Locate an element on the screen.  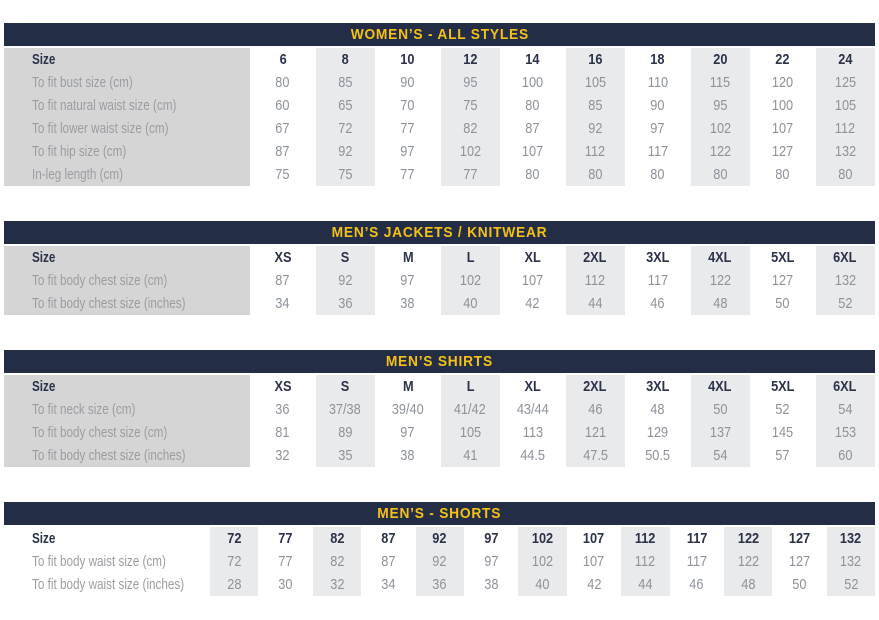
row-label: To fit neck size (cm) is located at coordinates (127, 409).